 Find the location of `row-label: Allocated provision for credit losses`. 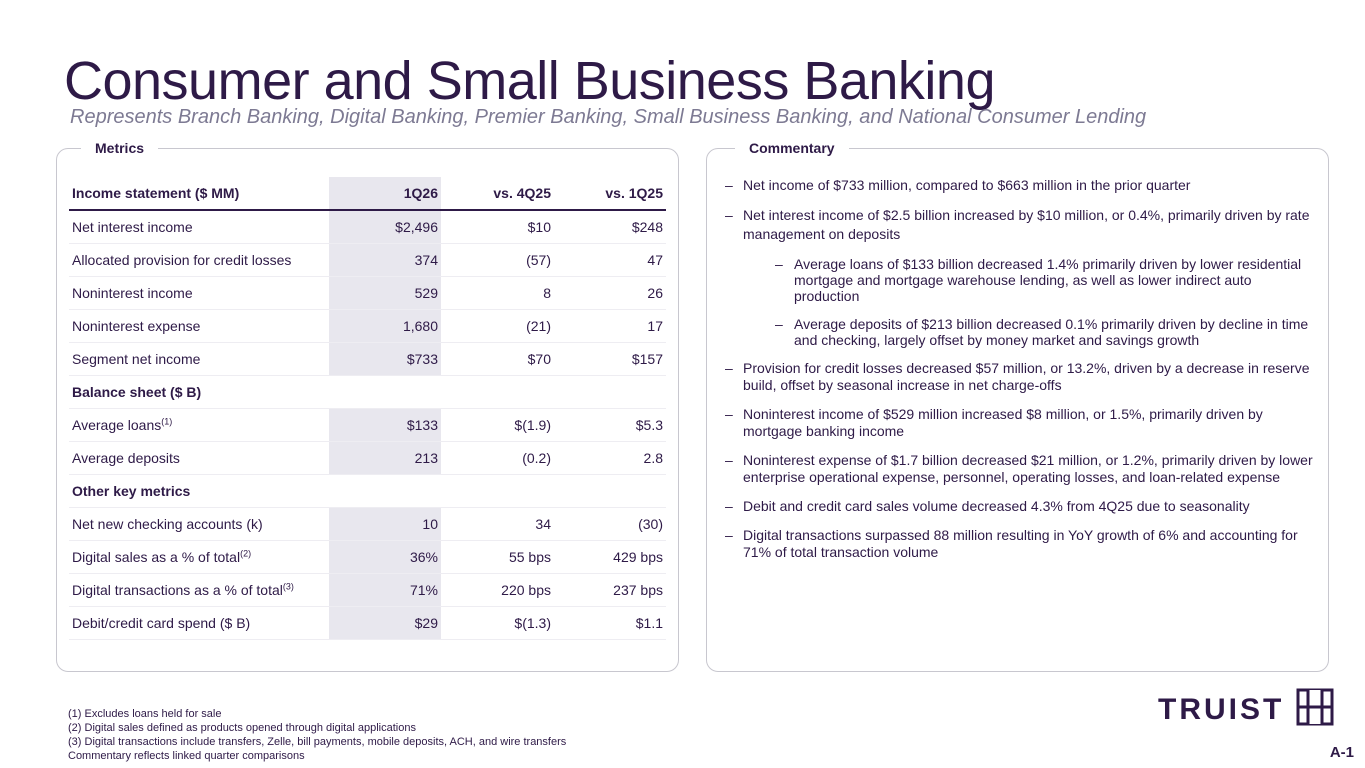

row-label: Allocated provision for credit losses is located at coordinates (199, 260).